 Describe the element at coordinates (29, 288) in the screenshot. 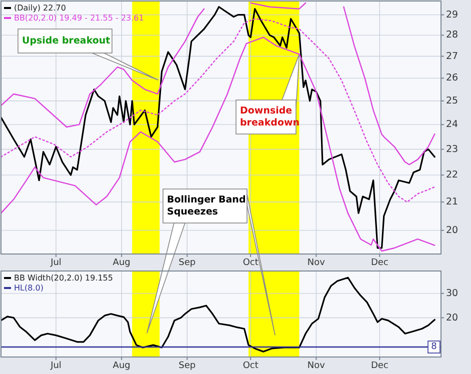

I see `legend-label: HL(8.0)` at that location.